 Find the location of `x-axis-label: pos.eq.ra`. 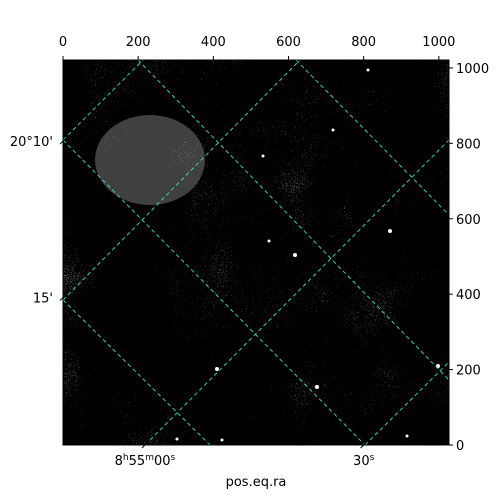

x-axis-label: pos.eq.ra is located at coordinates (256, 482).